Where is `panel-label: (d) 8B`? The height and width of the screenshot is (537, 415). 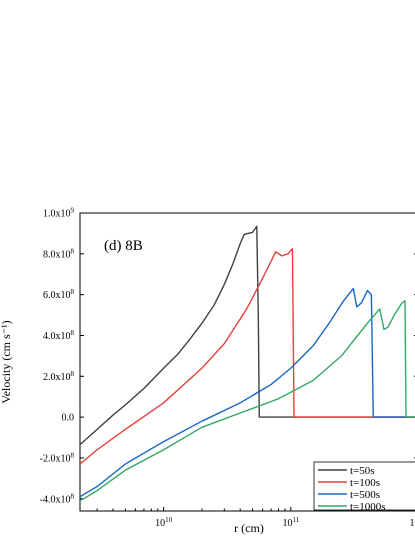
panel-label: (d) 8B is located at coordinates (123, 246).